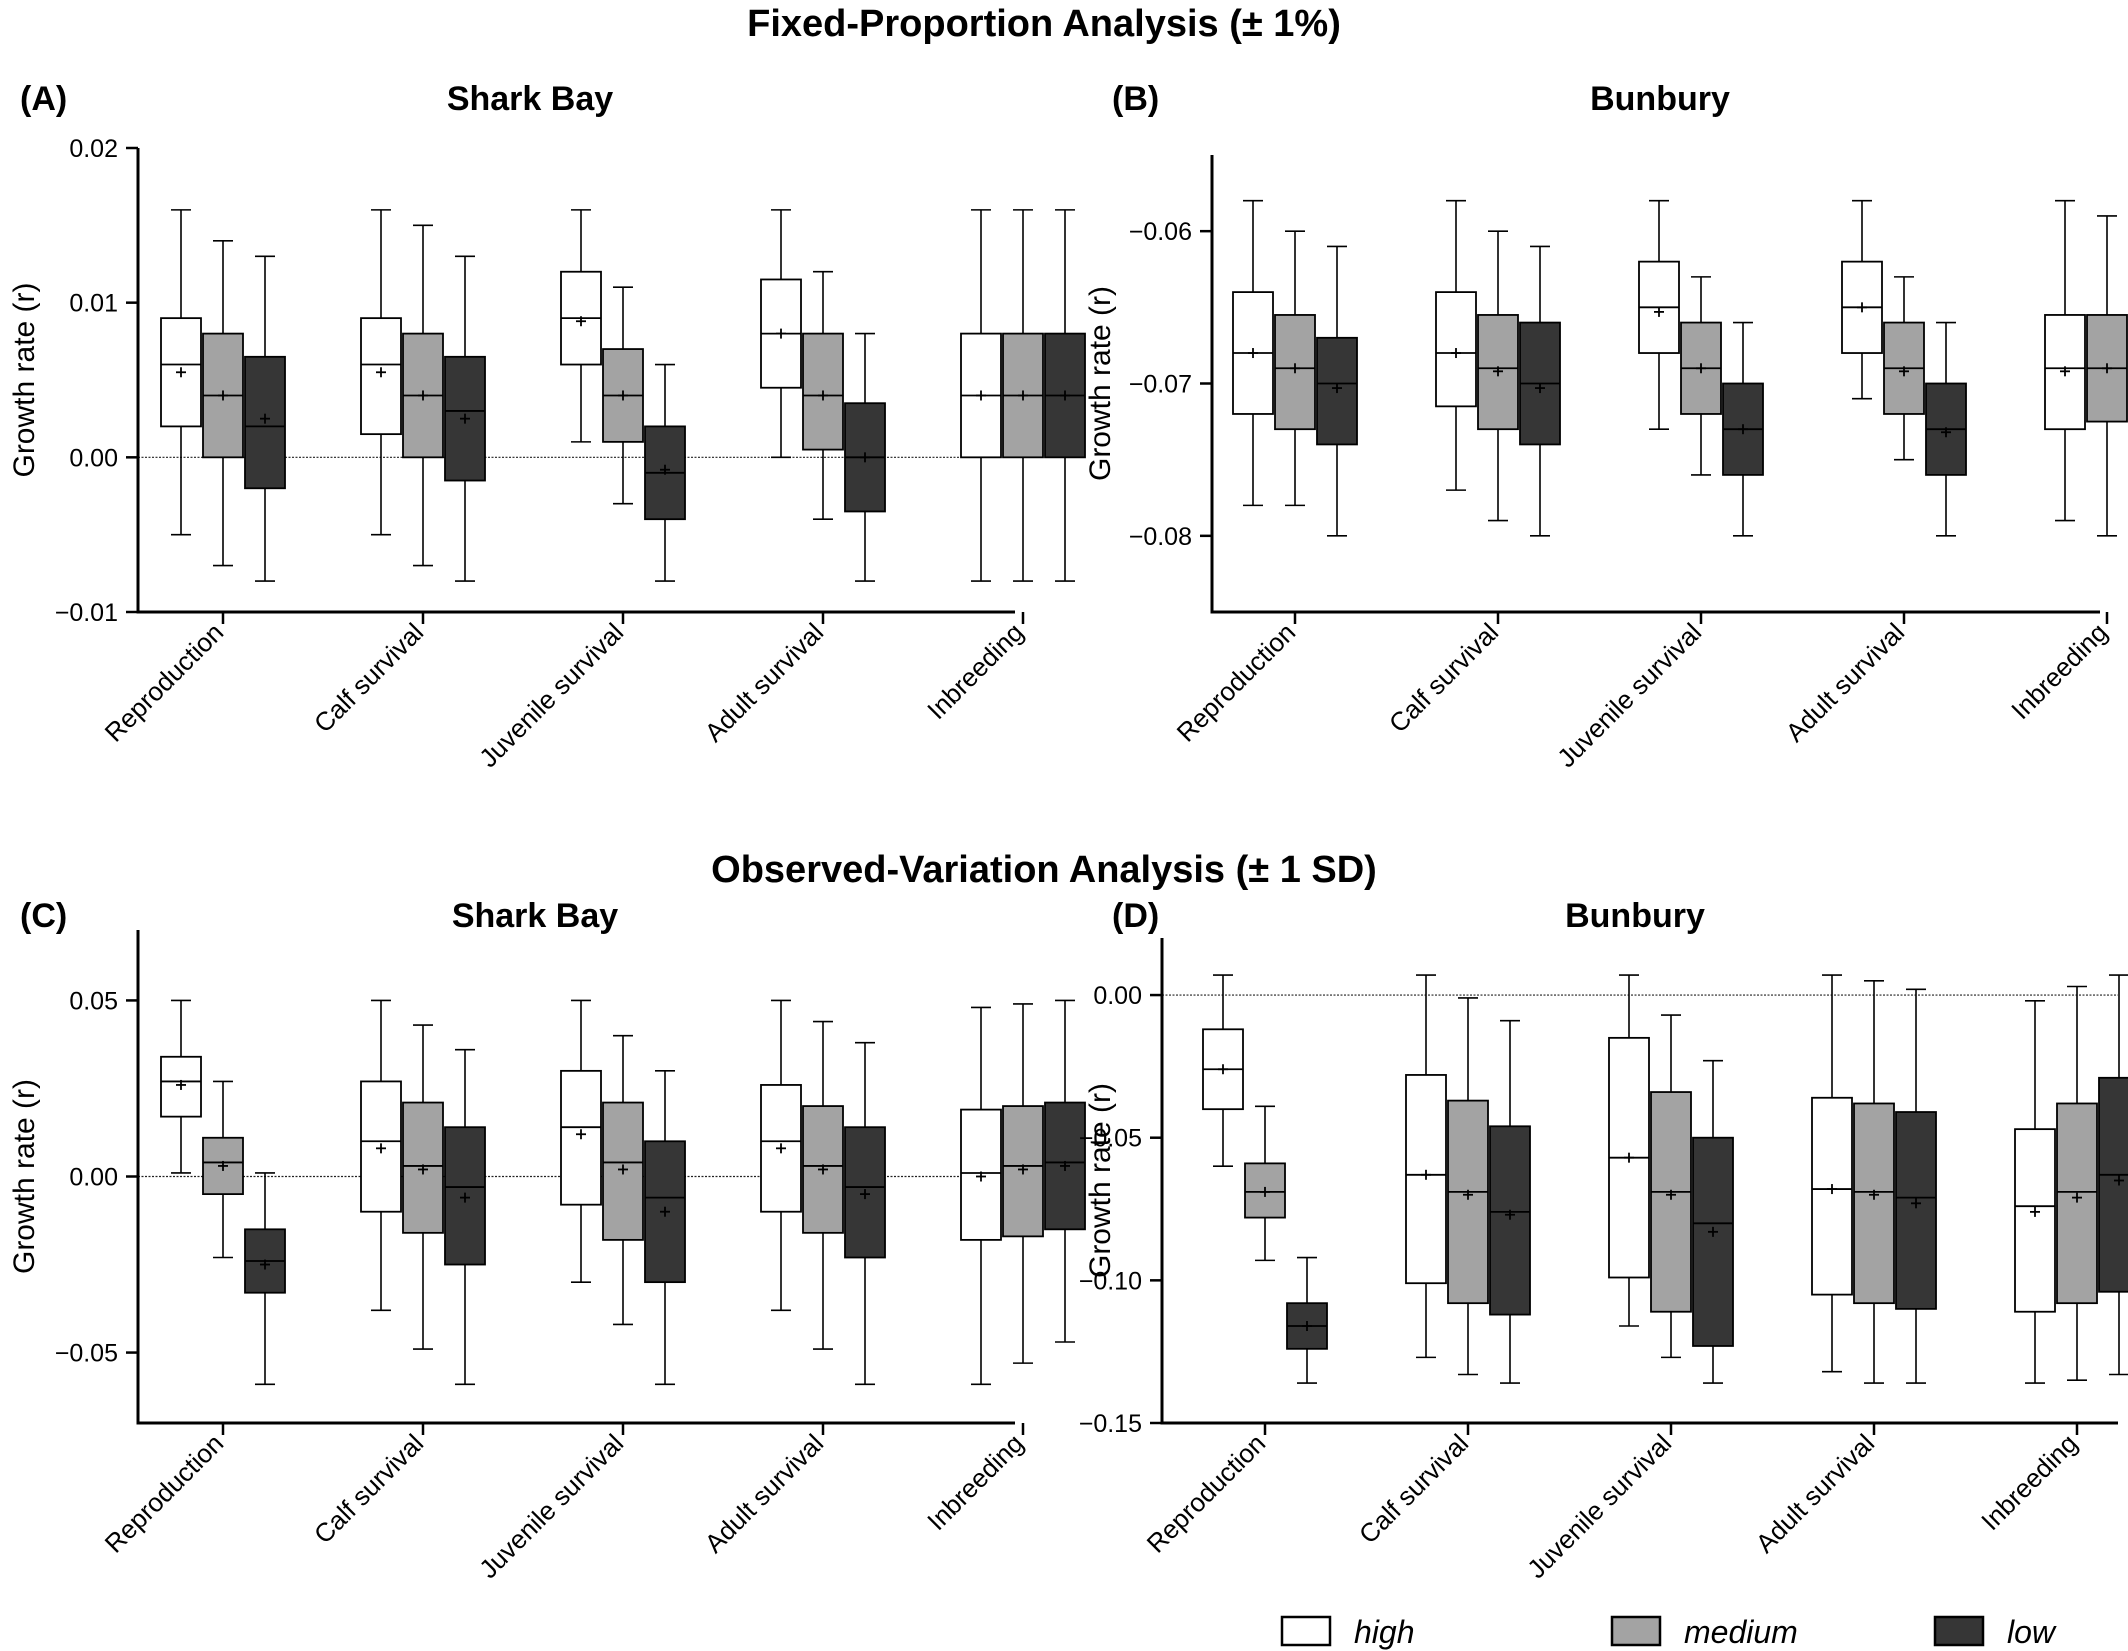 This screenshot has width=2128, height=1651. I want to click on legend-item-high: high, so click(1347, 1632).